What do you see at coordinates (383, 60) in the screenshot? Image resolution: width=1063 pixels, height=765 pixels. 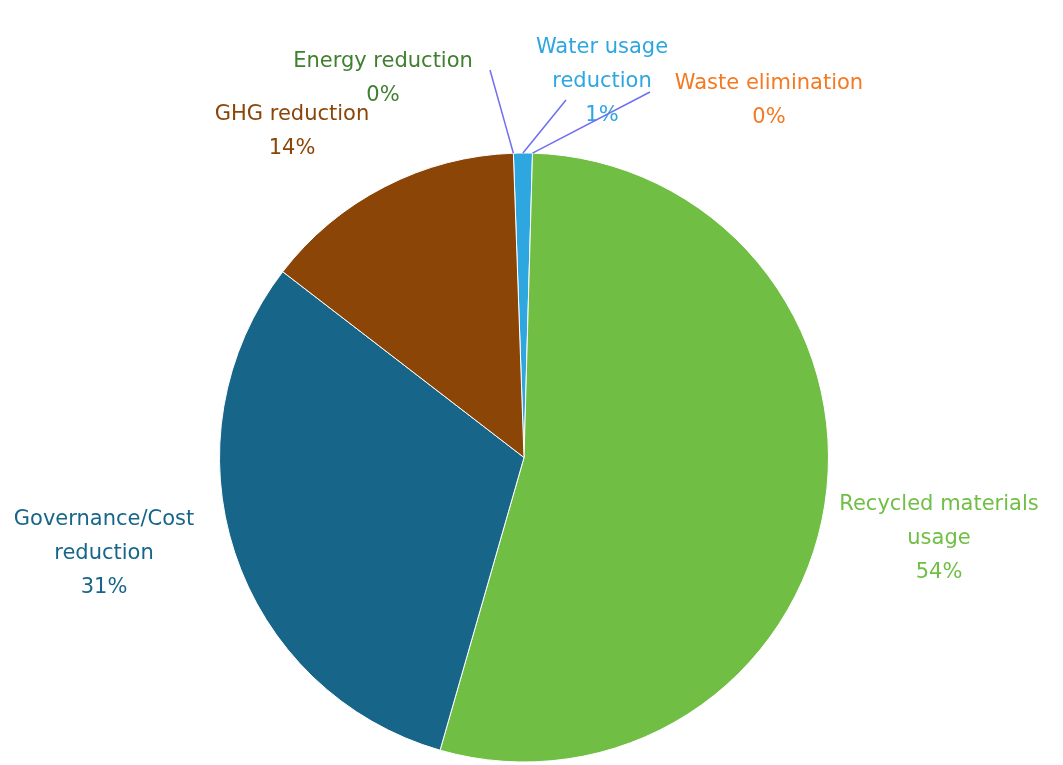 I see `category-label: Energy reduction` at bounding box center [383, 60].